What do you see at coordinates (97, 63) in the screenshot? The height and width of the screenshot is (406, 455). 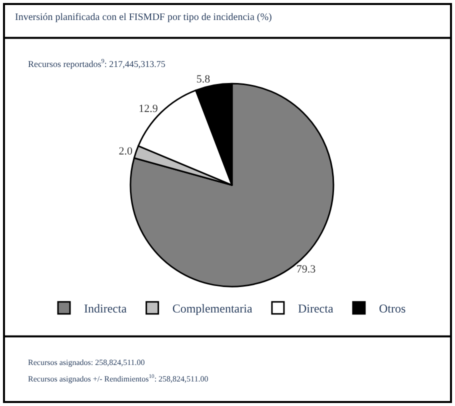 I see `chart-subtitle: Recursos reportados$^{9}$: 217,445,313.75` at bounding box center [97, 63].